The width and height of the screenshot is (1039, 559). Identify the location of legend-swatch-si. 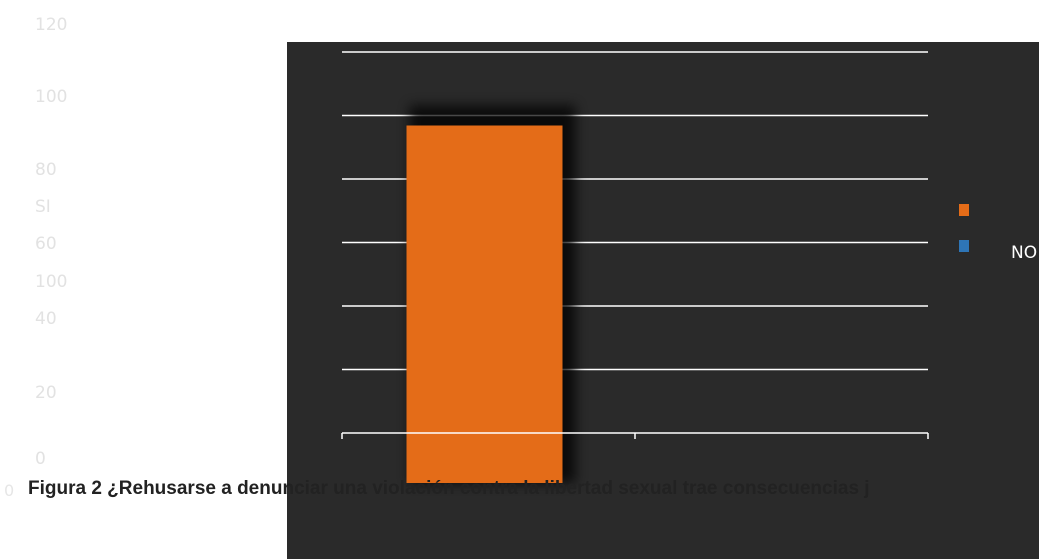
(964, 210).